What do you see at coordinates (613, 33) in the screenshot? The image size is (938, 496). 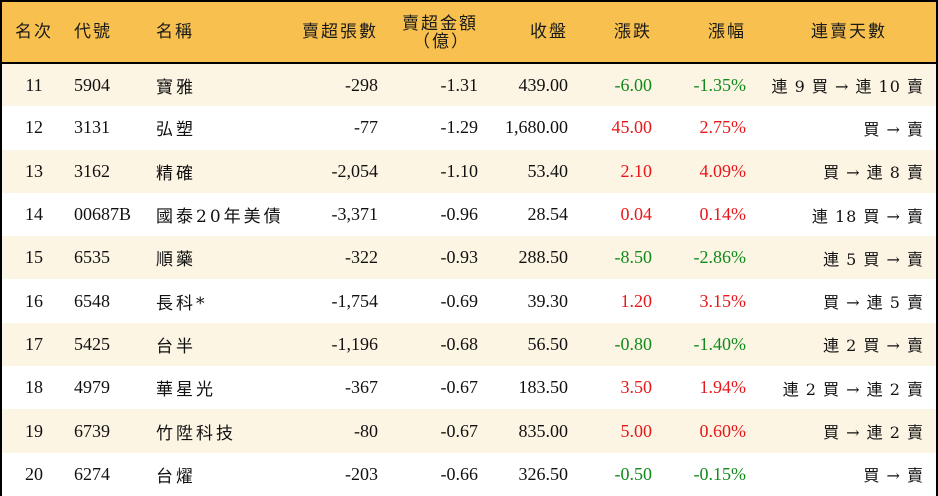 I see `header-change: 漲跌` at bounding box center [613, 33].